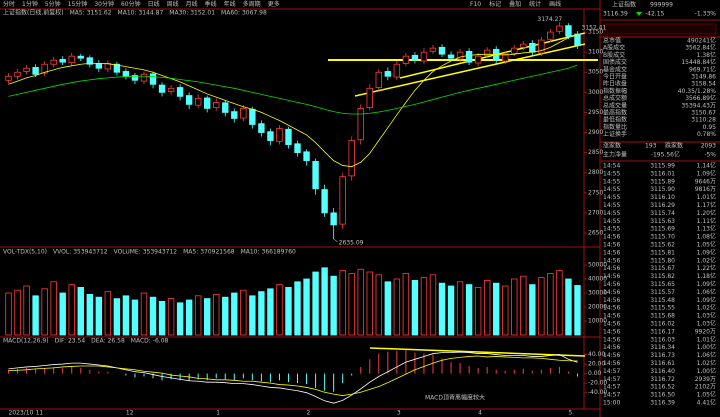 The height and width of the screenshot is (417, 720). Describe the element at coordinates (661, 5) in the screenshot. I see `index-code: 999999` at that location.